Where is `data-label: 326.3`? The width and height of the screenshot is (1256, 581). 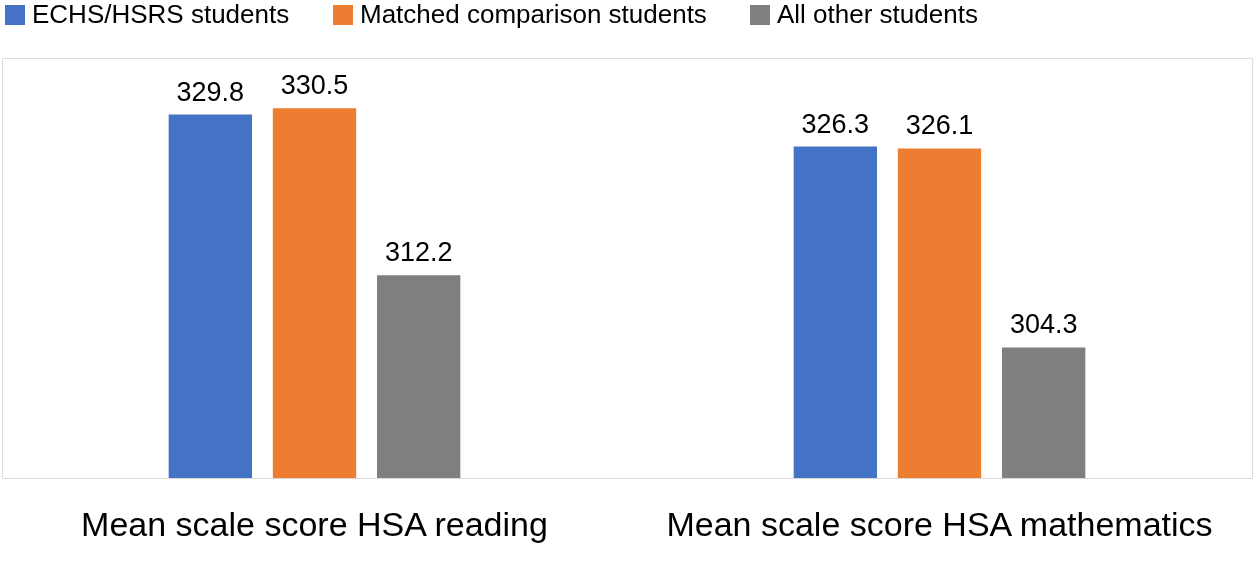
data-label: 326.3 is located at coordinates (835, 123).